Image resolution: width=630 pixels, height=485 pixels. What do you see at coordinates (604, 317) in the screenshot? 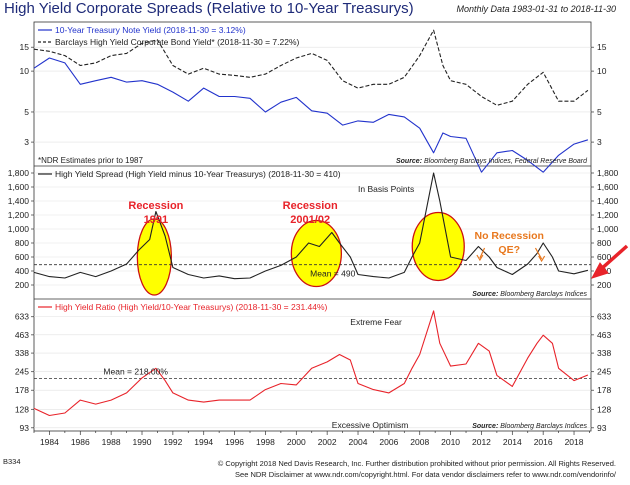
I see `y-tick-label-right: 633` at bounding box center [604, 317].